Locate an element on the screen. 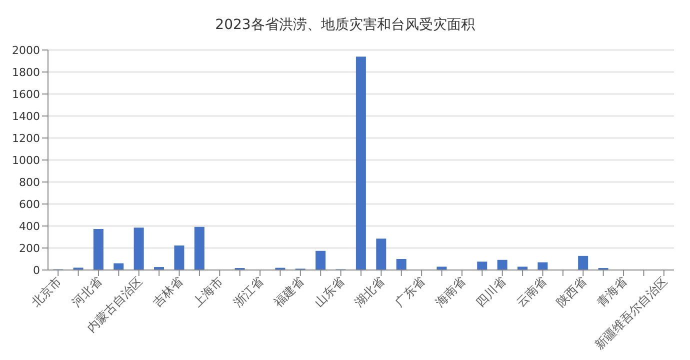  x-tick-label: 湖北省 is located at coordinates (370, 292).